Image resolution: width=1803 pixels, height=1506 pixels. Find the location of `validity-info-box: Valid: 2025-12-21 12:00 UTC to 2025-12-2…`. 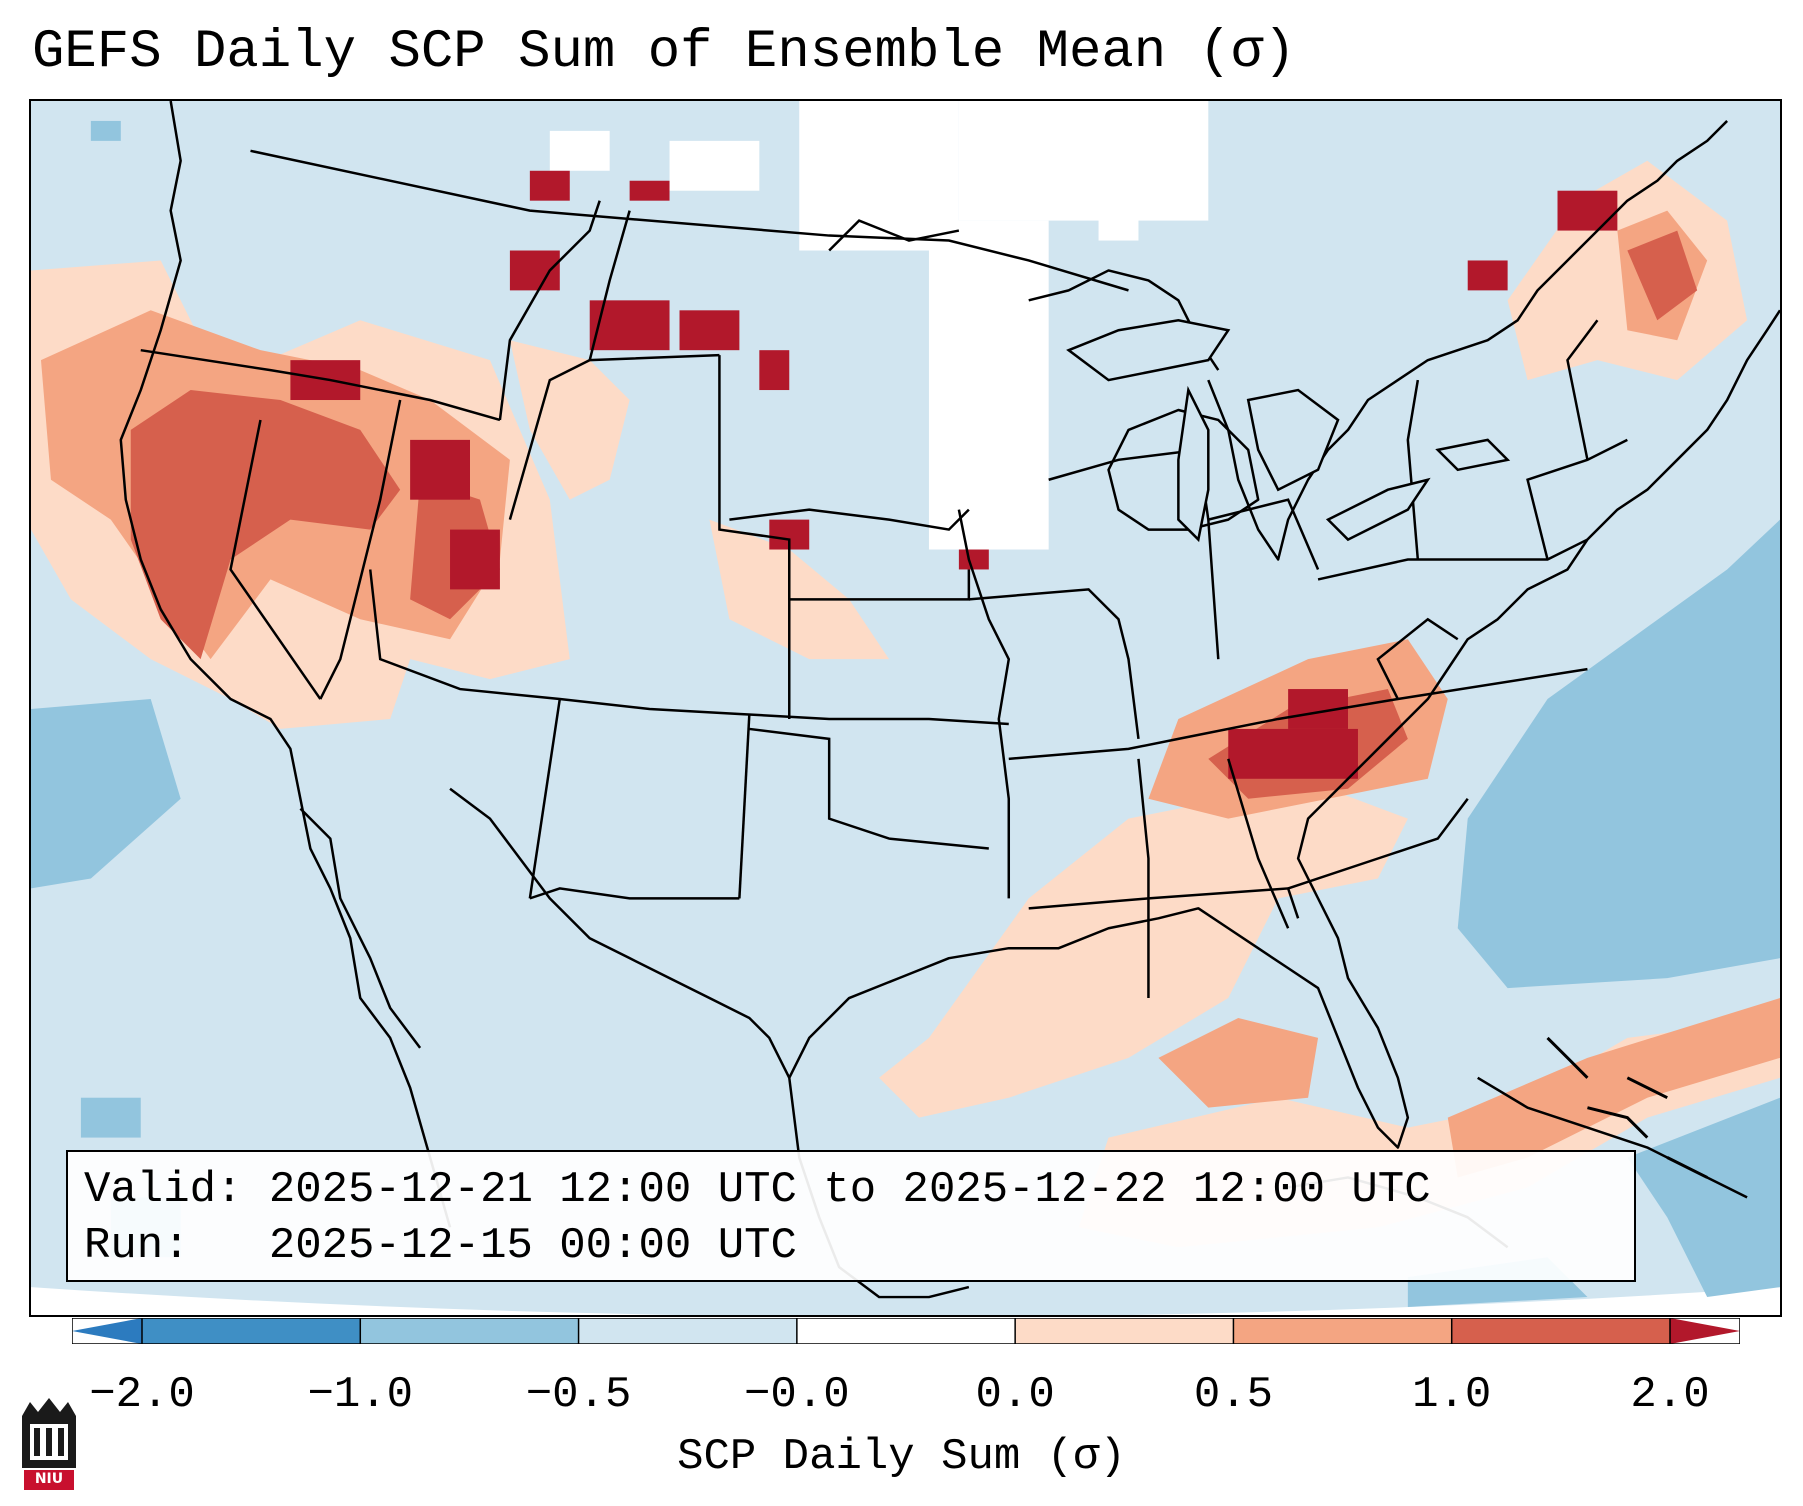

validity-info-box: Valid: 2025-12-21 12:00 UTC to 2025-12-2… is located at coordinates (851, 1216).